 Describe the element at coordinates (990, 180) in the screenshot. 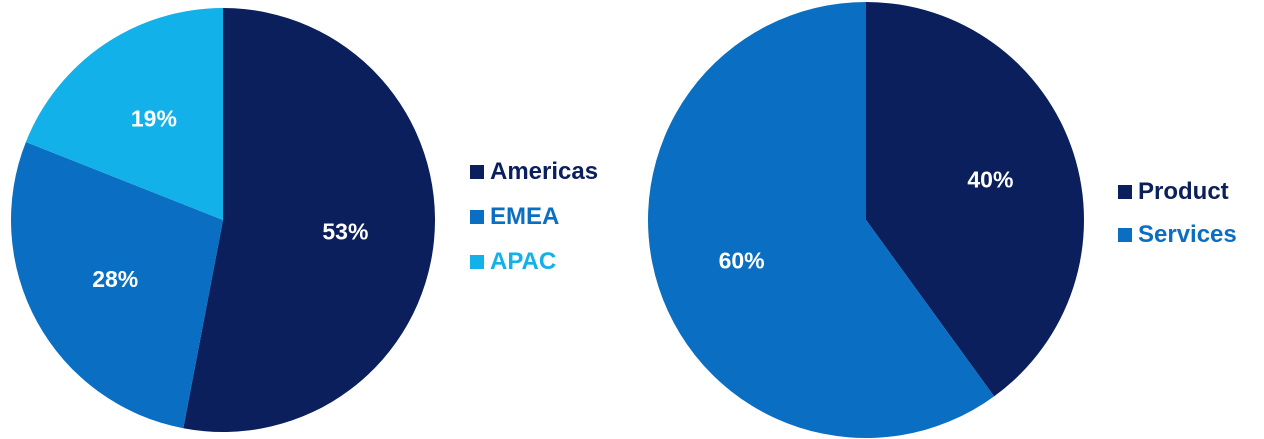

I see `slice-label-product: 40%` at that location.